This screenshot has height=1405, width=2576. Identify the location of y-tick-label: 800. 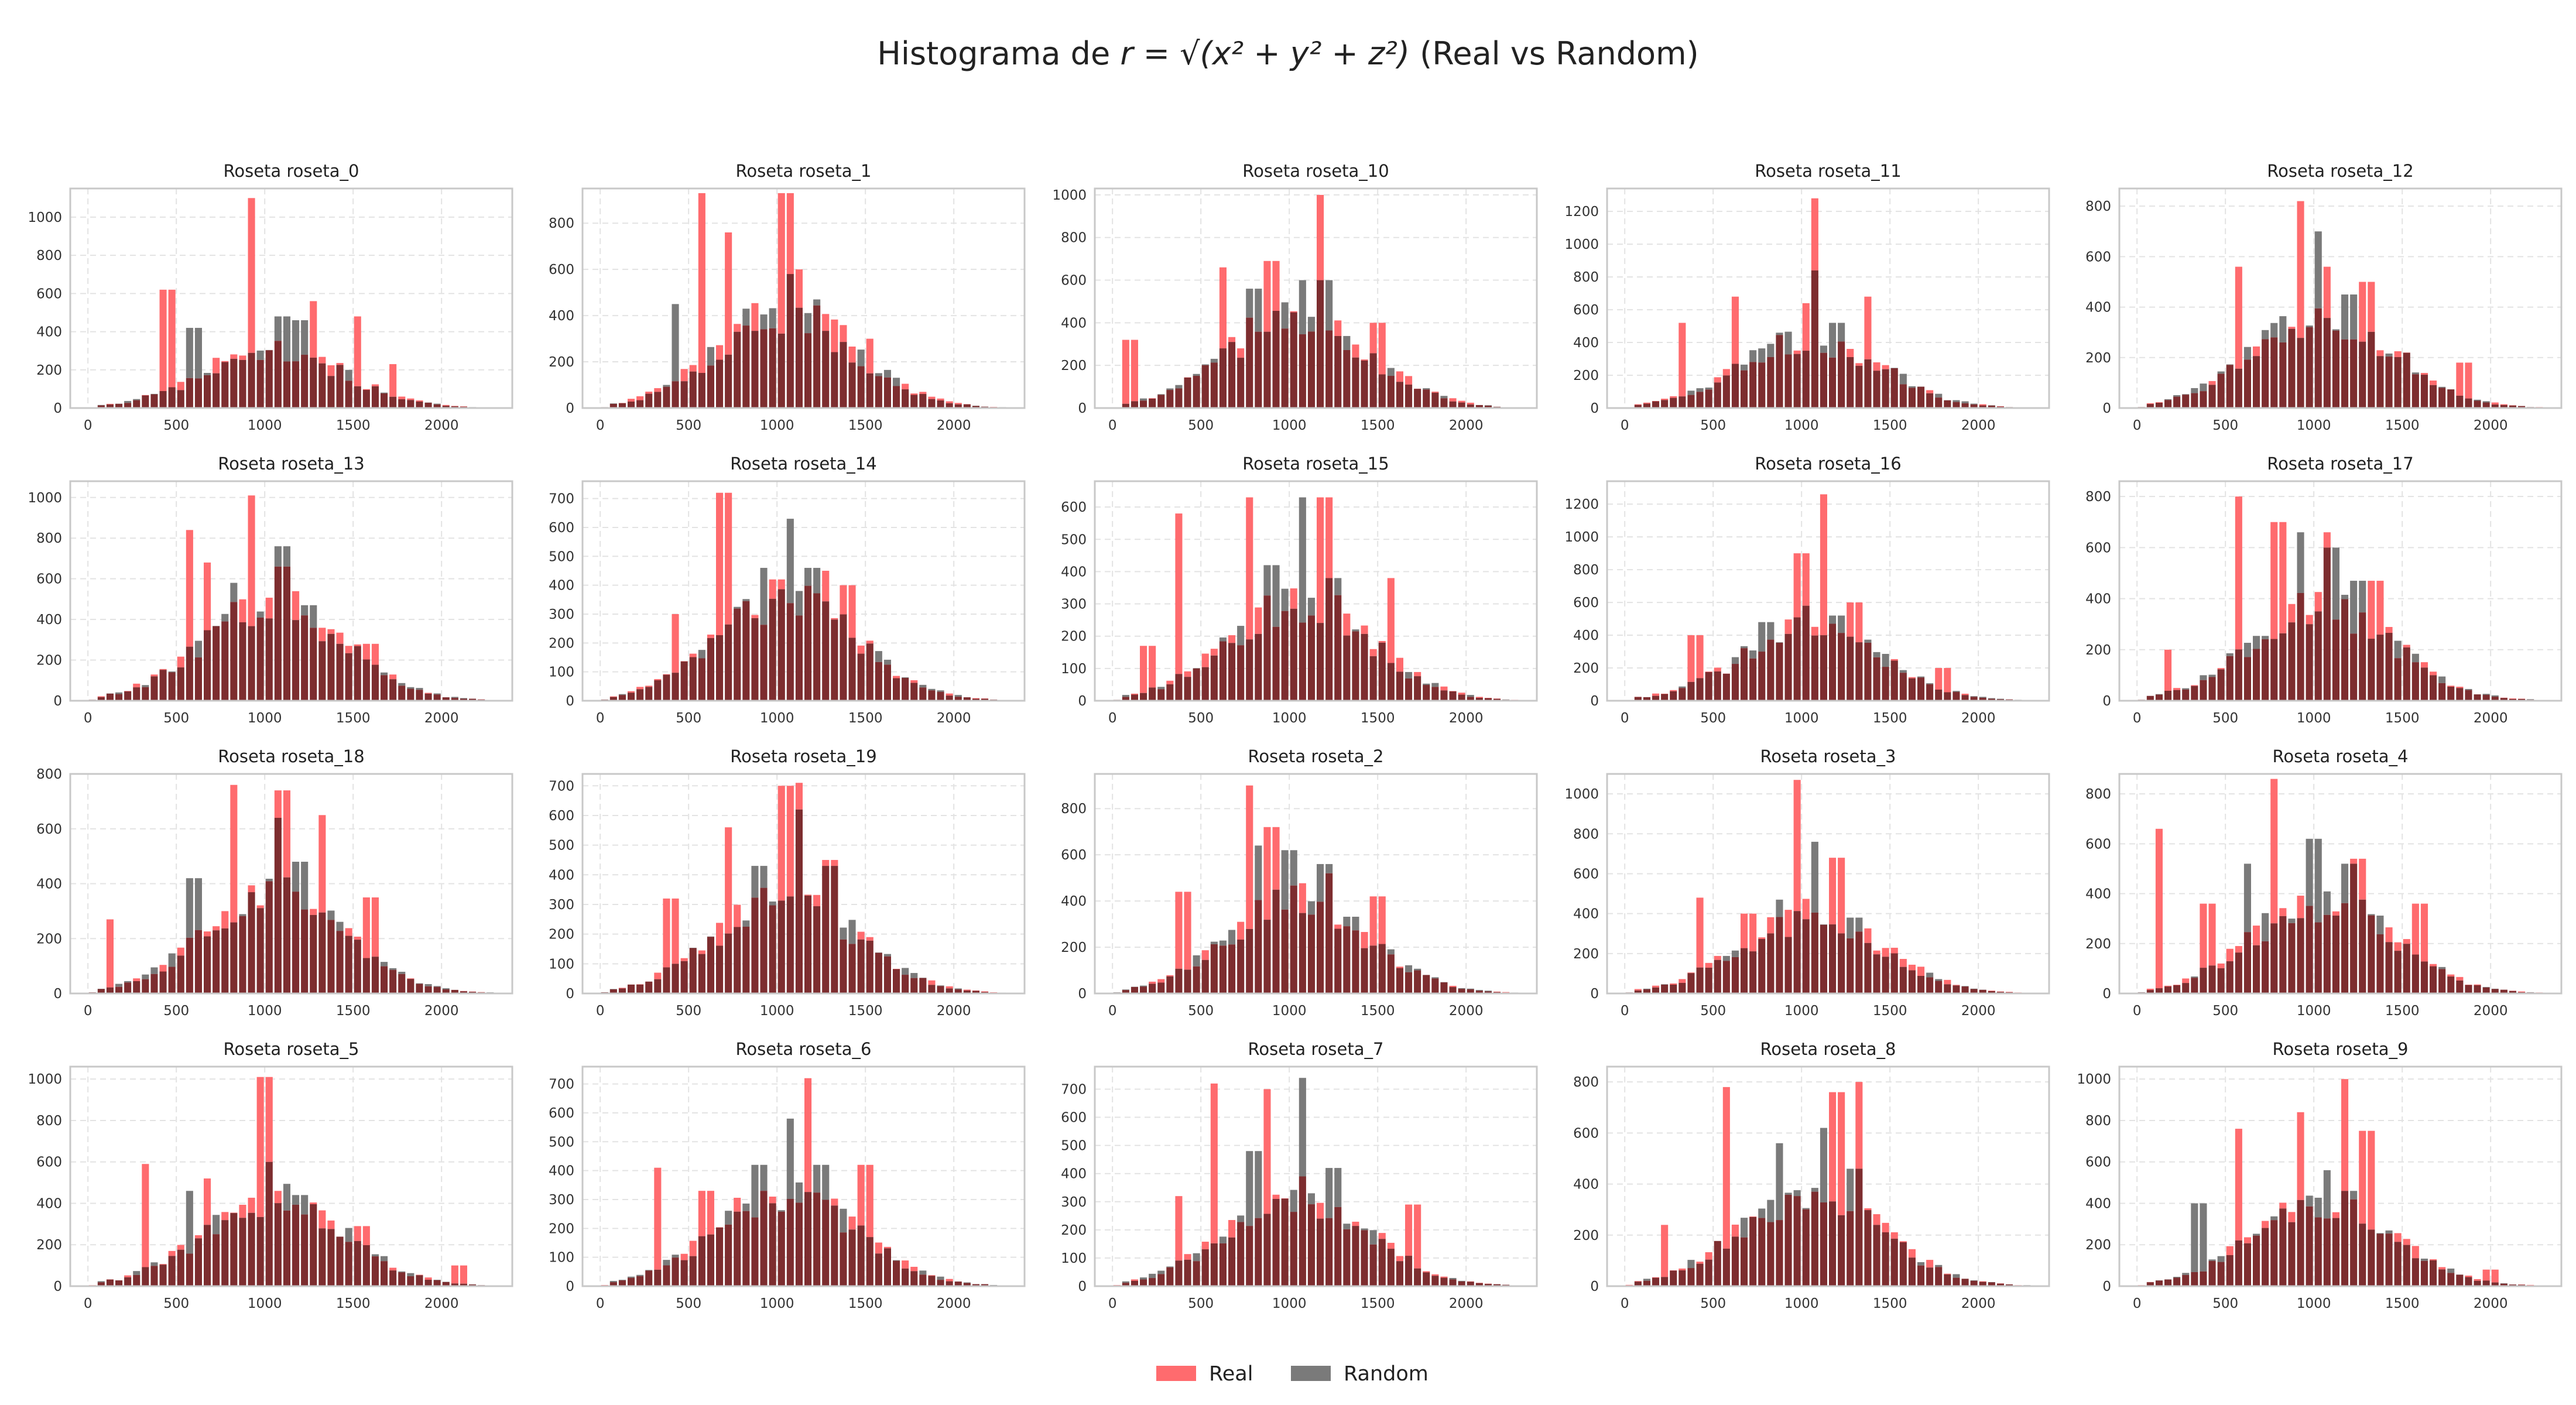
(1586, 1082).